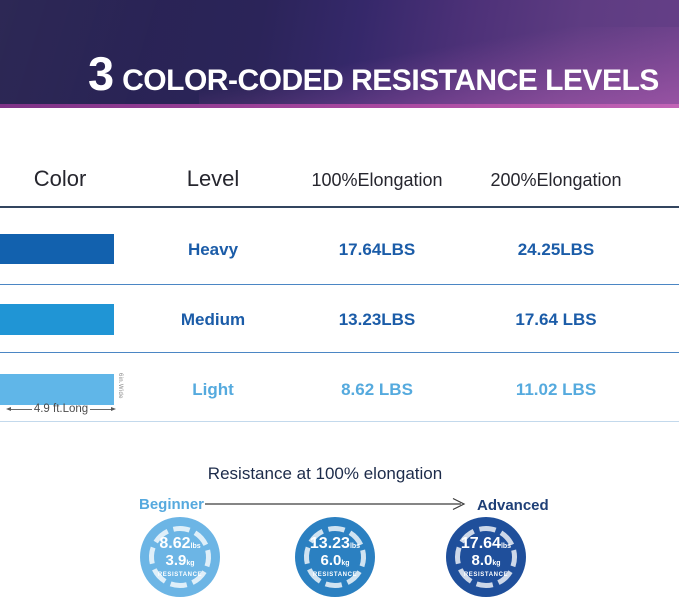  I want to click on badge-text-block: 17.64lbs 8.0kg RESISTANCE, so click(486, 557).